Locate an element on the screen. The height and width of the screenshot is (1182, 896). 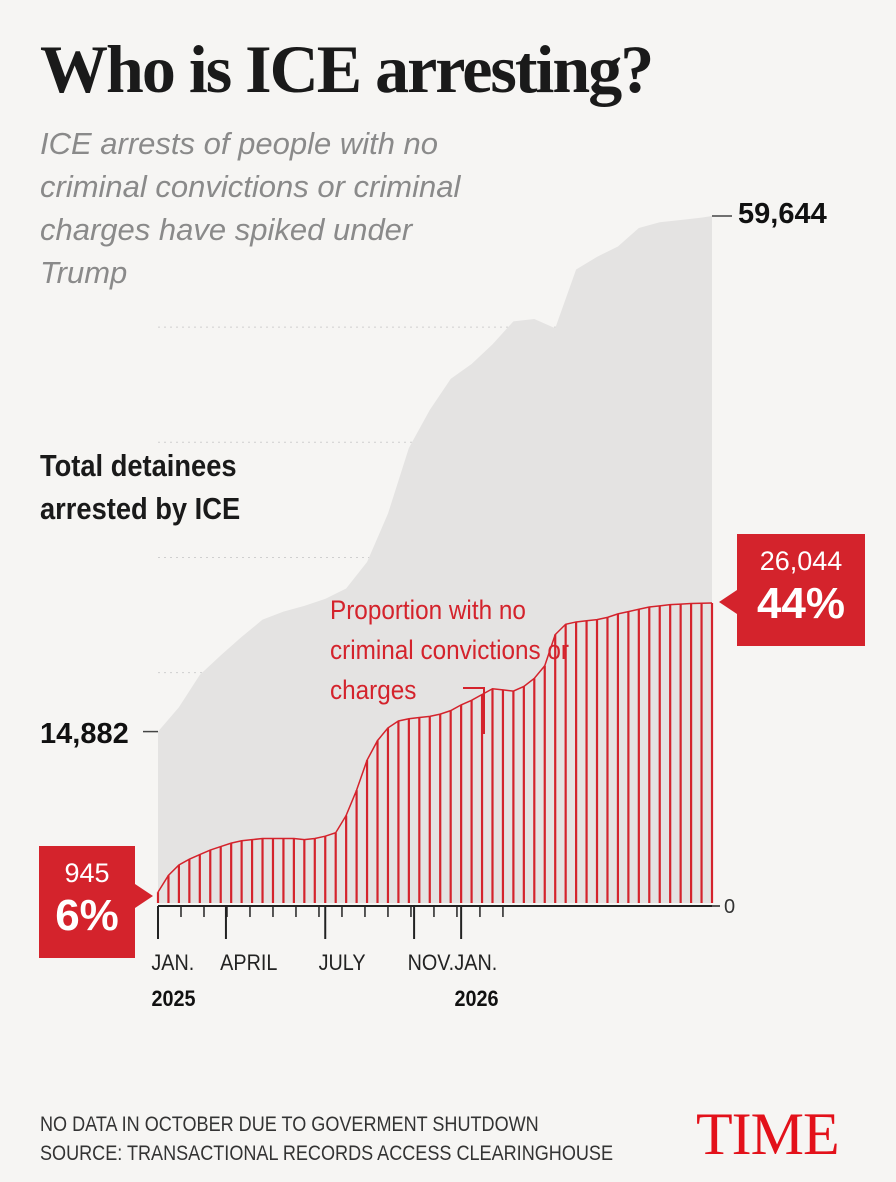
end-callout: 26,044 44% is located at coordinates (792, 590).